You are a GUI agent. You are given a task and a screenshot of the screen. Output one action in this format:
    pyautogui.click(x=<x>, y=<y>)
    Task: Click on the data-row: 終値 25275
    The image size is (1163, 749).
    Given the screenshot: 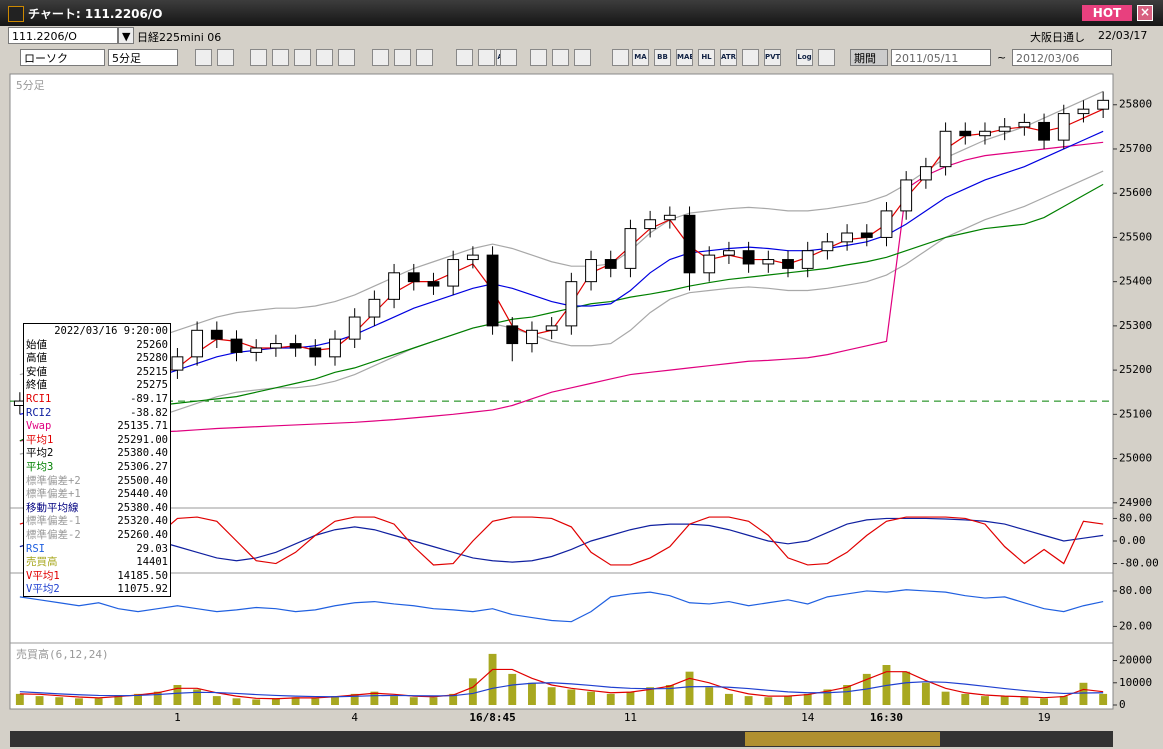 What is the action you would take?
    pyautogui.click(x=97, y=386)
    